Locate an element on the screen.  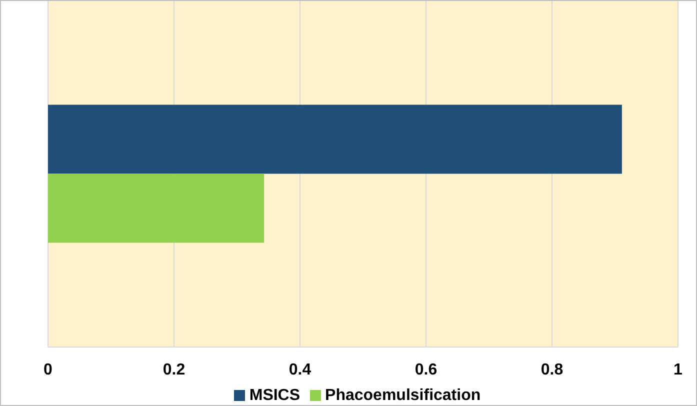
x-tick-label: 0.8 is located at coordinates (552, 369).